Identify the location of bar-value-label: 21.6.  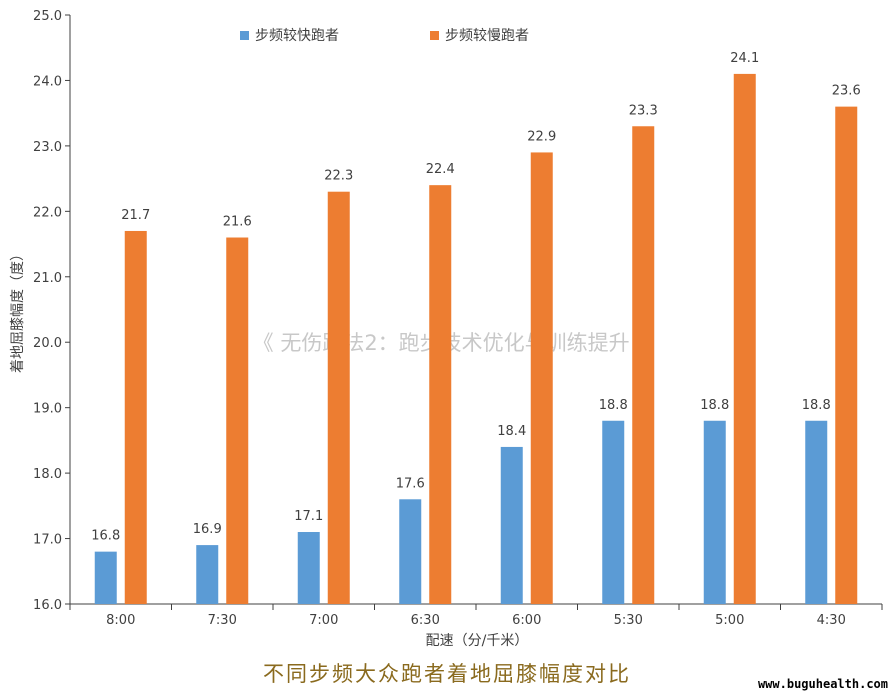
(237, 222).